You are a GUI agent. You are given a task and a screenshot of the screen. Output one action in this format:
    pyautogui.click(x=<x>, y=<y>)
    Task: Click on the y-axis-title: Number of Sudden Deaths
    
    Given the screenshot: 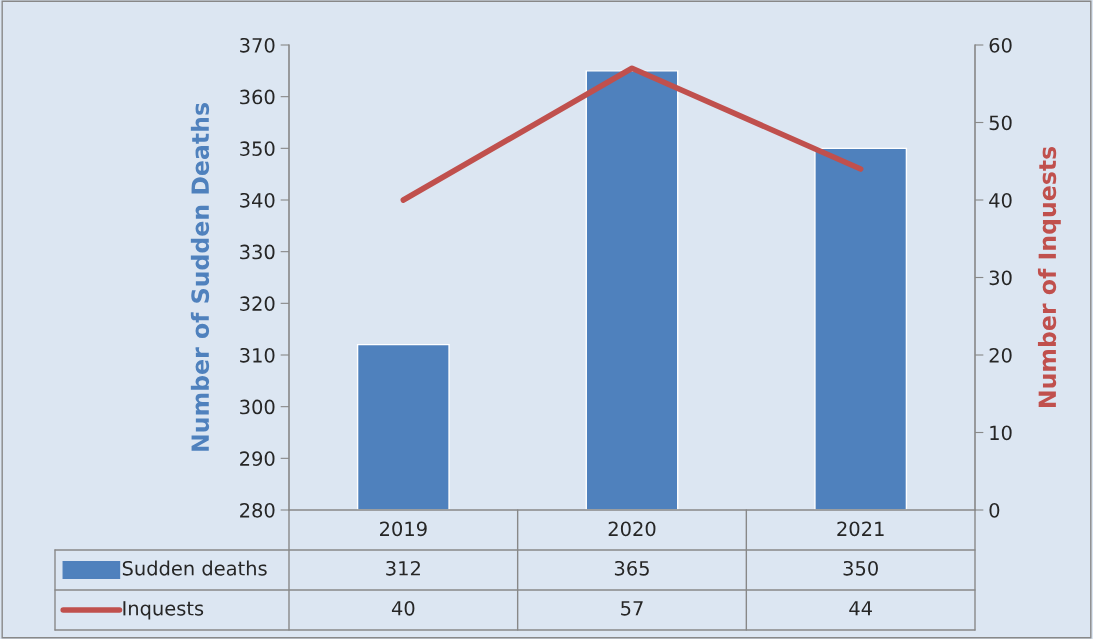 What is the action you would take?
    pyautogui.click(x=200, y=277)
    